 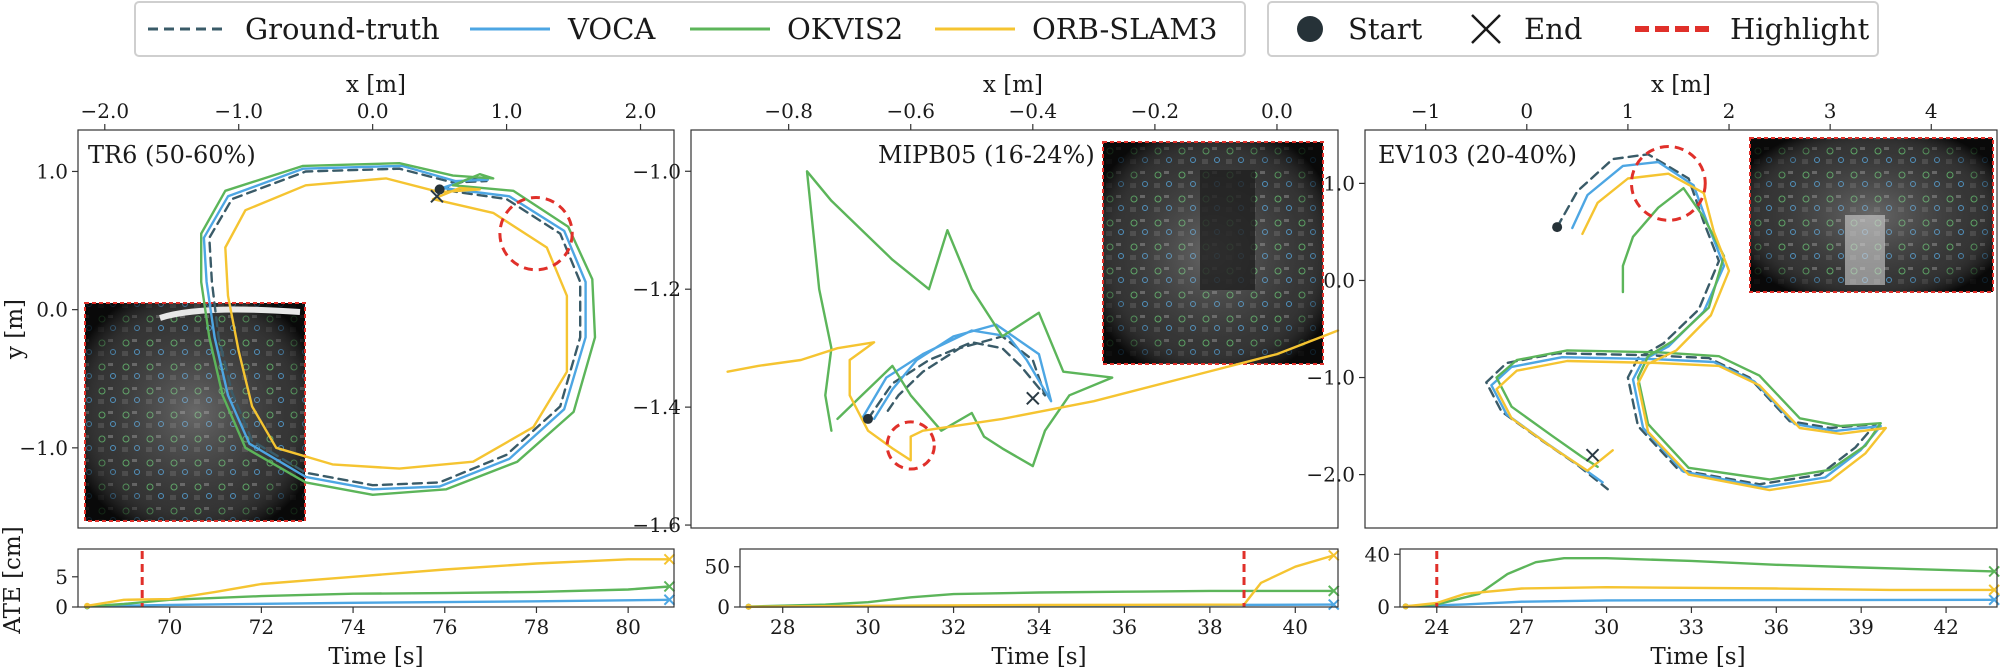 I want to click on ev103-trajectories, so click(x=1686, y=318).